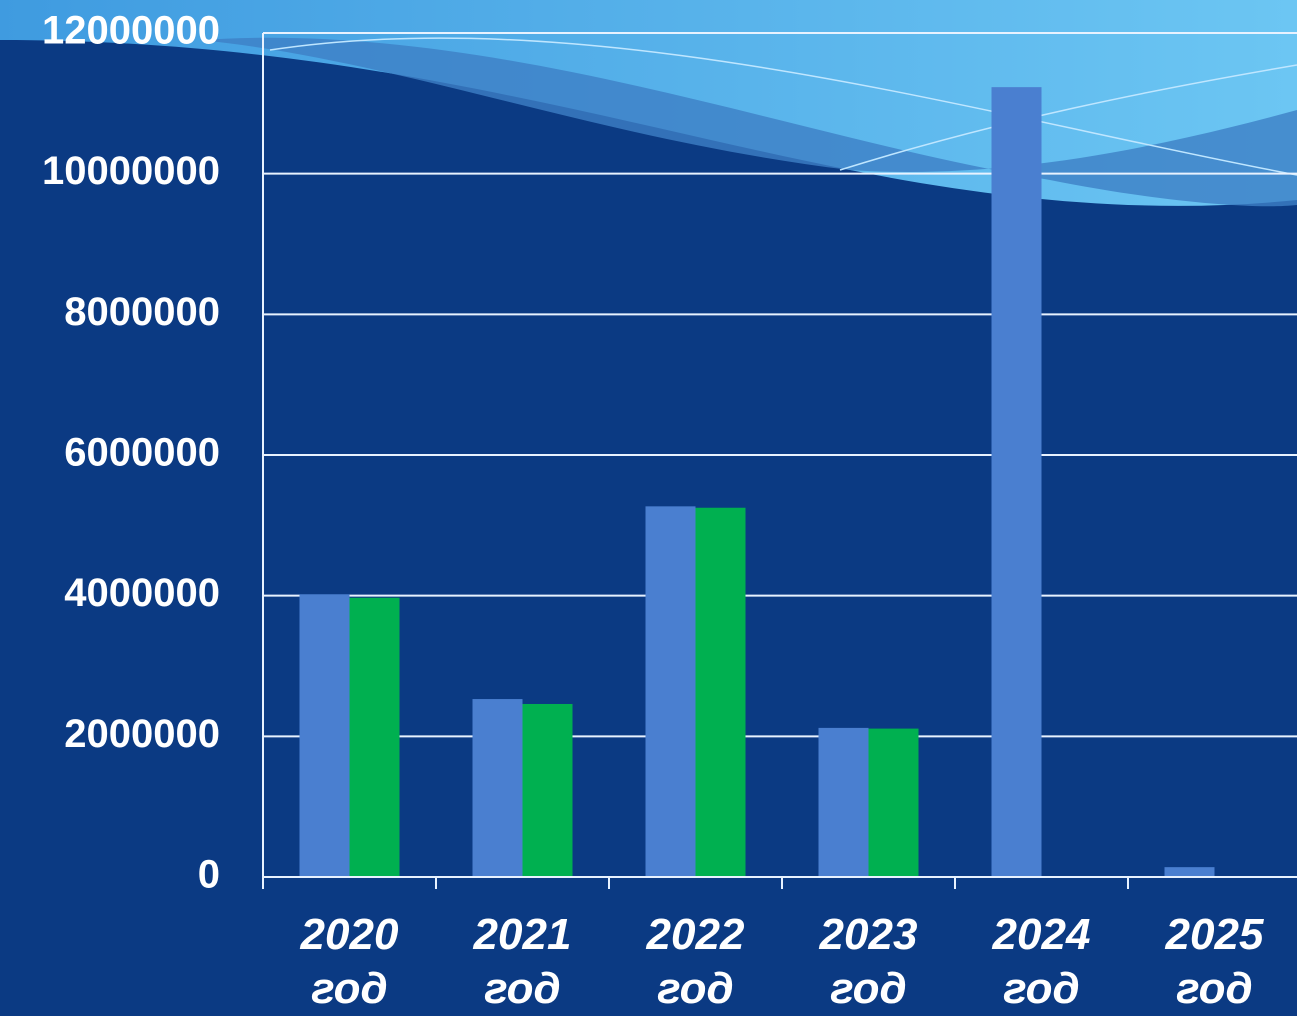  What do you see at coordinates (131, 31) in the screenshot?
I see `y-tick-label: 12000000` at bounding box center [131, 31].